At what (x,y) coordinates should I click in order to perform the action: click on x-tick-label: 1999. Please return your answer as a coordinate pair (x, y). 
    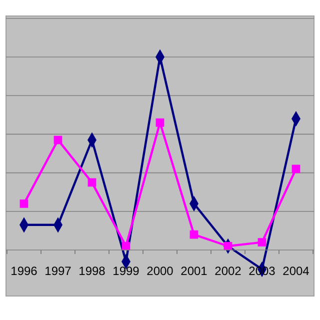
    Looking at the image, I should click on (126, 271).